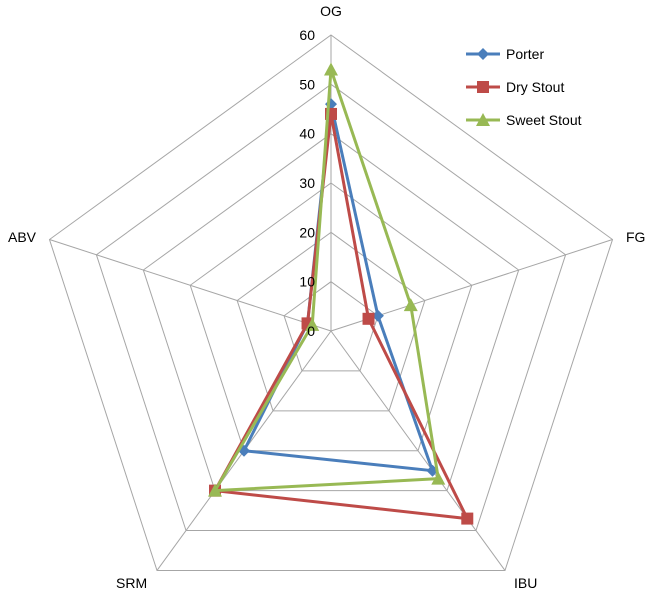  Describe the element at coordinates (331, 11) in the screenshot. I see `axis-label-og: OG` at that location.